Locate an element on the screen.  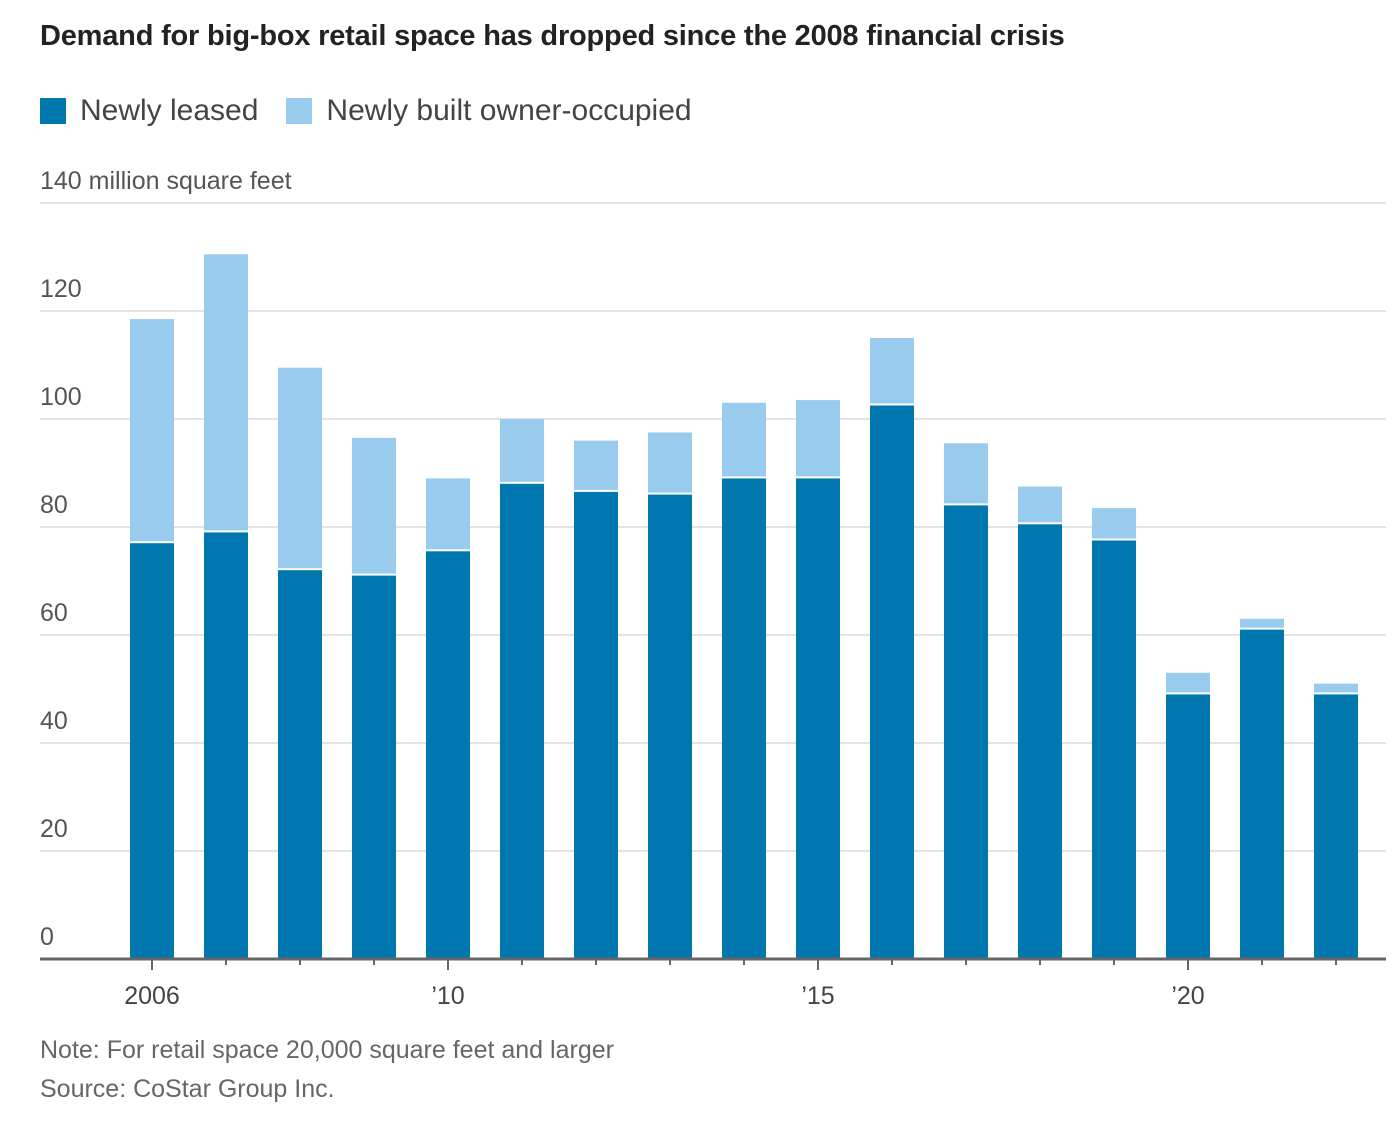
bar-owner-occupied-2007 is located at coordinates (226, 392).